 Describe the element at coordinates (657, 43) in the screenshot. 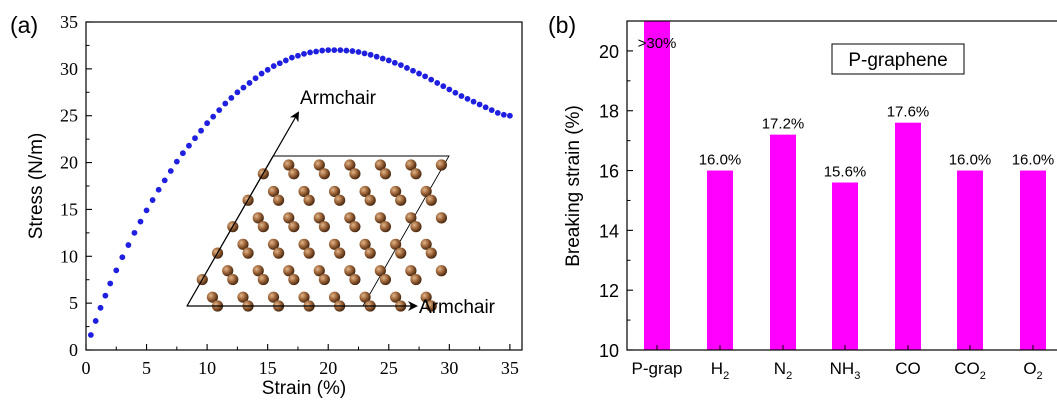

I see `bar-value-label: >30%` at that location.